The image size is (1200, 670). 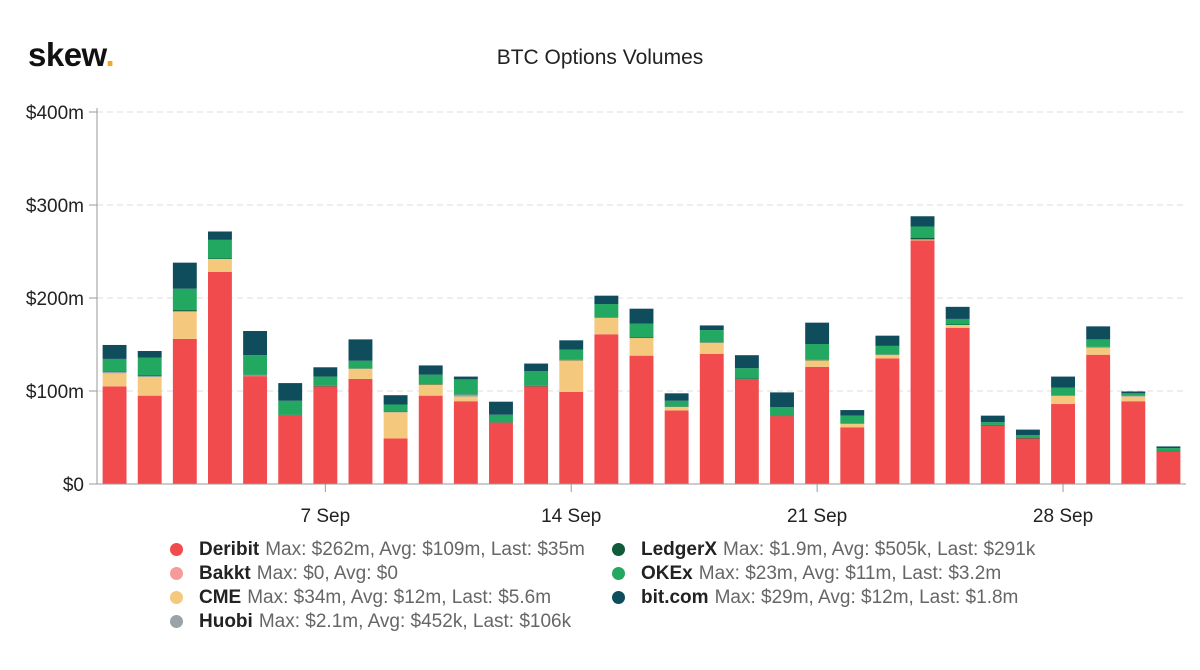 What do you see at coordinates (866, 597) in the screenshot?
I see `legend-series-stats: Max: $29m, Avg: $12m, Last: $1.8m` at bounding box center [866, 597].